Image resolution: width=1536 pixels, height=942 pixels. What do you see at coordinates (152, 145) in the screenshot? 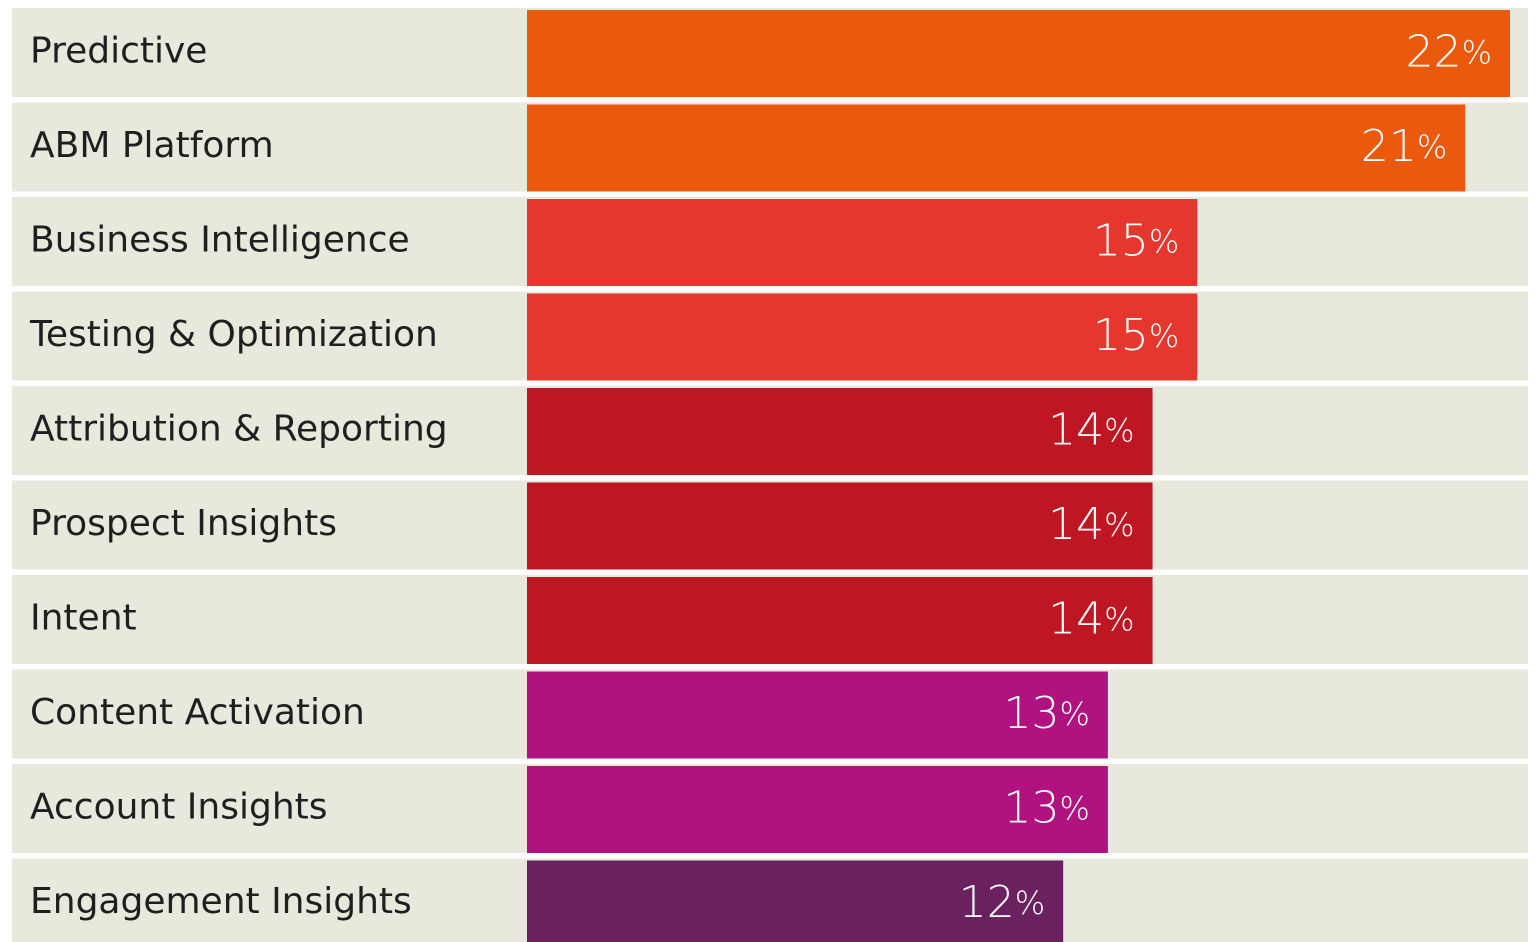
I see `category-label: ABM Platform` at bounding box center [152, 145].